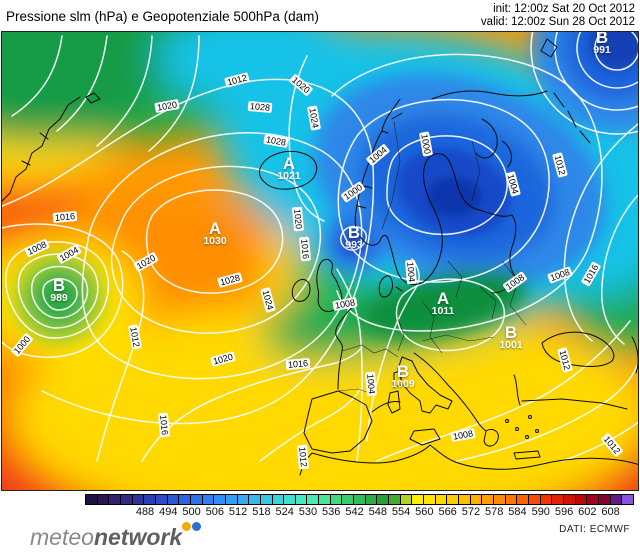  What do you see at coordinates (215, 241) in the screenshot?
I see `pressure-center-value: 1030` at bounding box center [215, 241].